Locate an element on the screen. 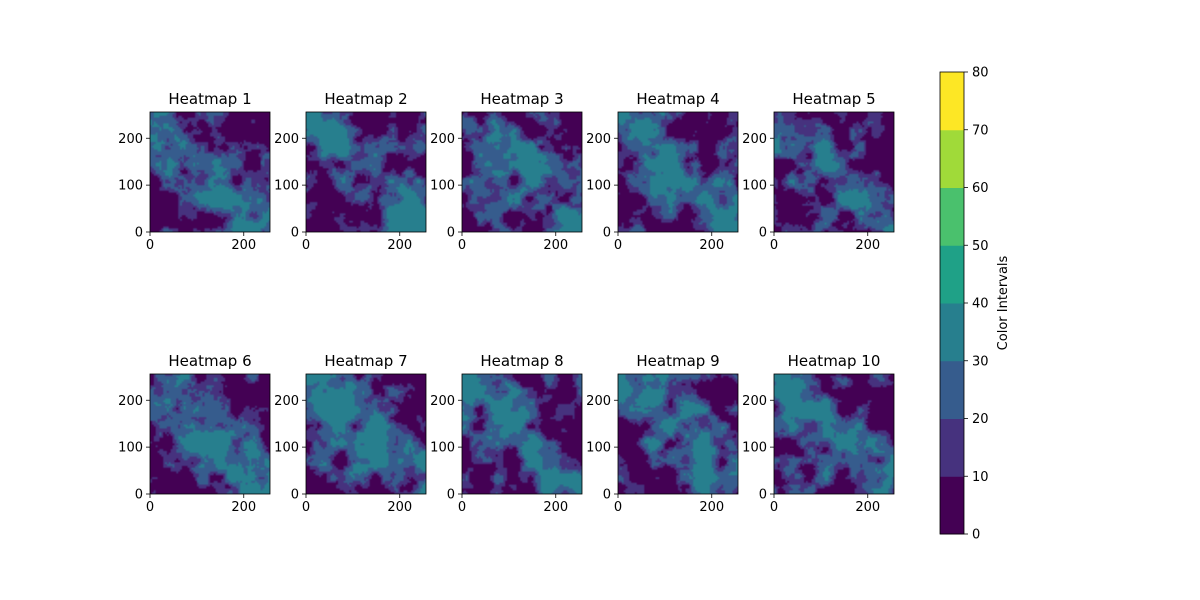 This screenshot has width=1200, height=600. heatmap-panel: Heatmap 5 0 200 0 100 200 is located at coordinates (818, 171).